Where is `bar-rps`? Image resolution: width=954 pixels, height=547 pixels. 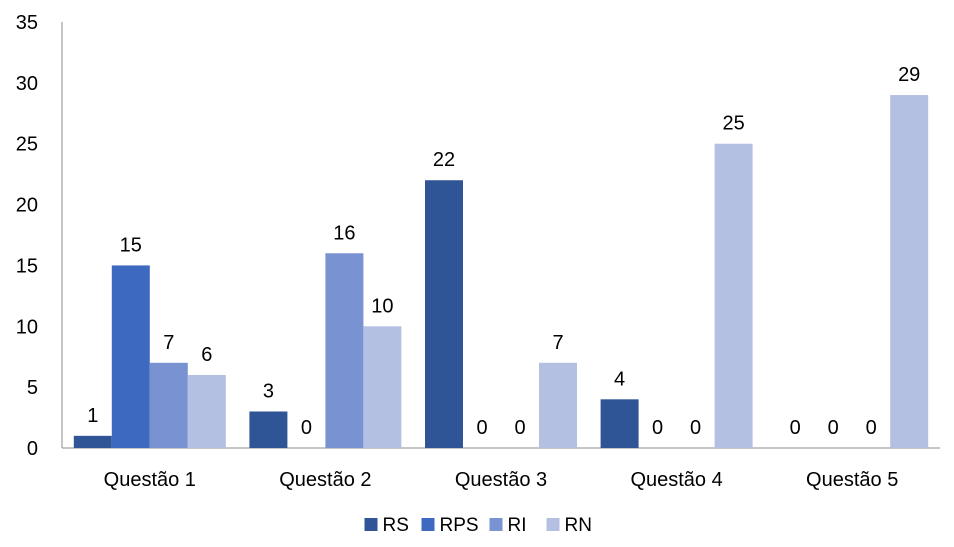 bar-rps is located at coordinates (130, 356).